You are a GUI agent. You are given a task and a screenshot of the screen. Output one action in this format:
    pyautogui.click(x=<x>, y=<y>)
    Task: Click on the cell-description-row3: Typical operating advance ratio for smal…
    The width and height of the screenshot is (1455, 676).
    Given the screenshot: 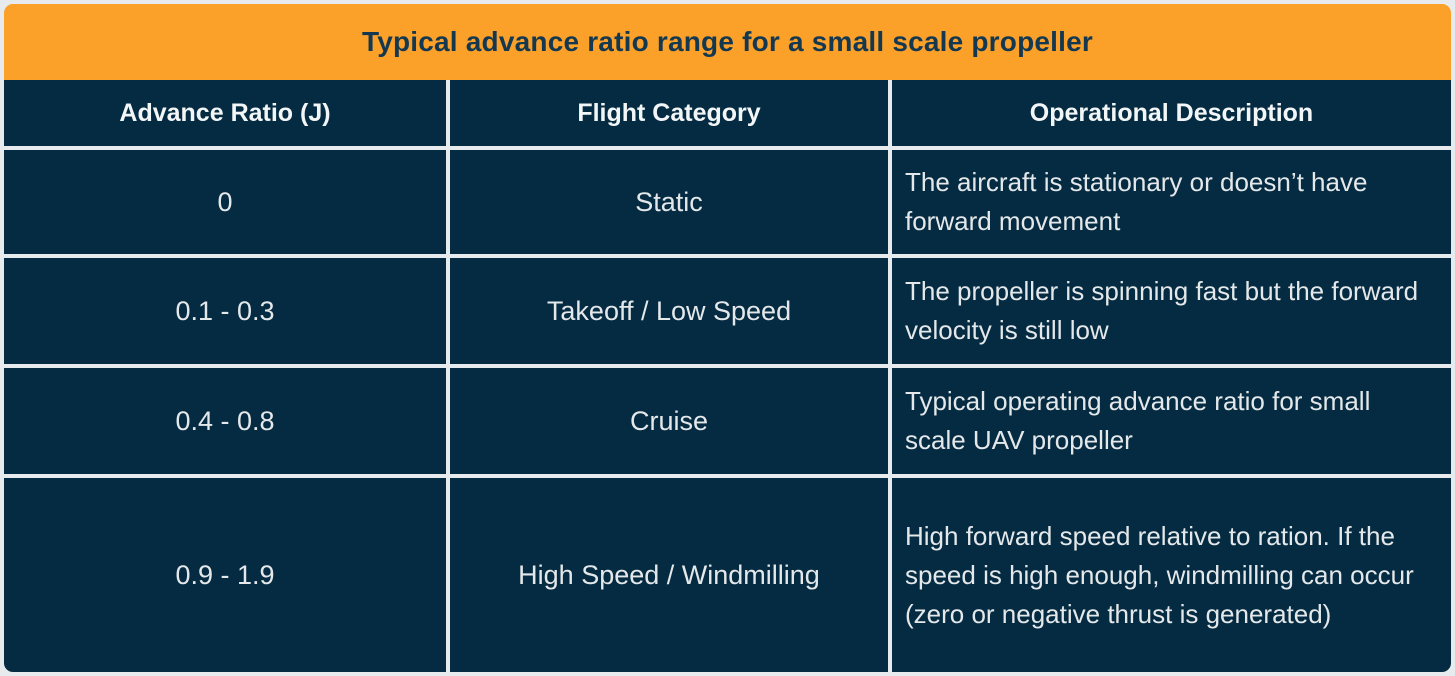 What is the action you would take?
    pyautogui.click(x=1171, y=421)
    